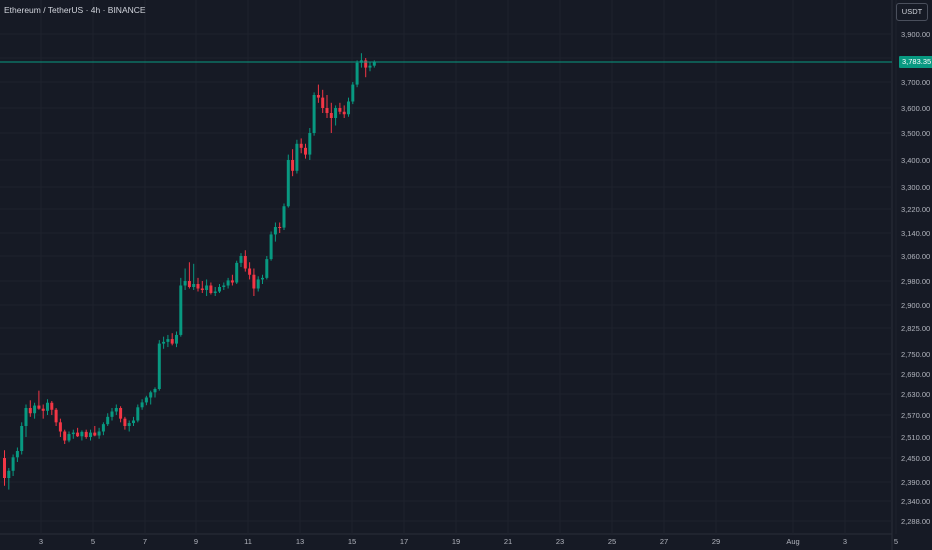 The height and width of the screenshot is (550, 932). I want to click on currency-button: USDT, so click(912, 12).